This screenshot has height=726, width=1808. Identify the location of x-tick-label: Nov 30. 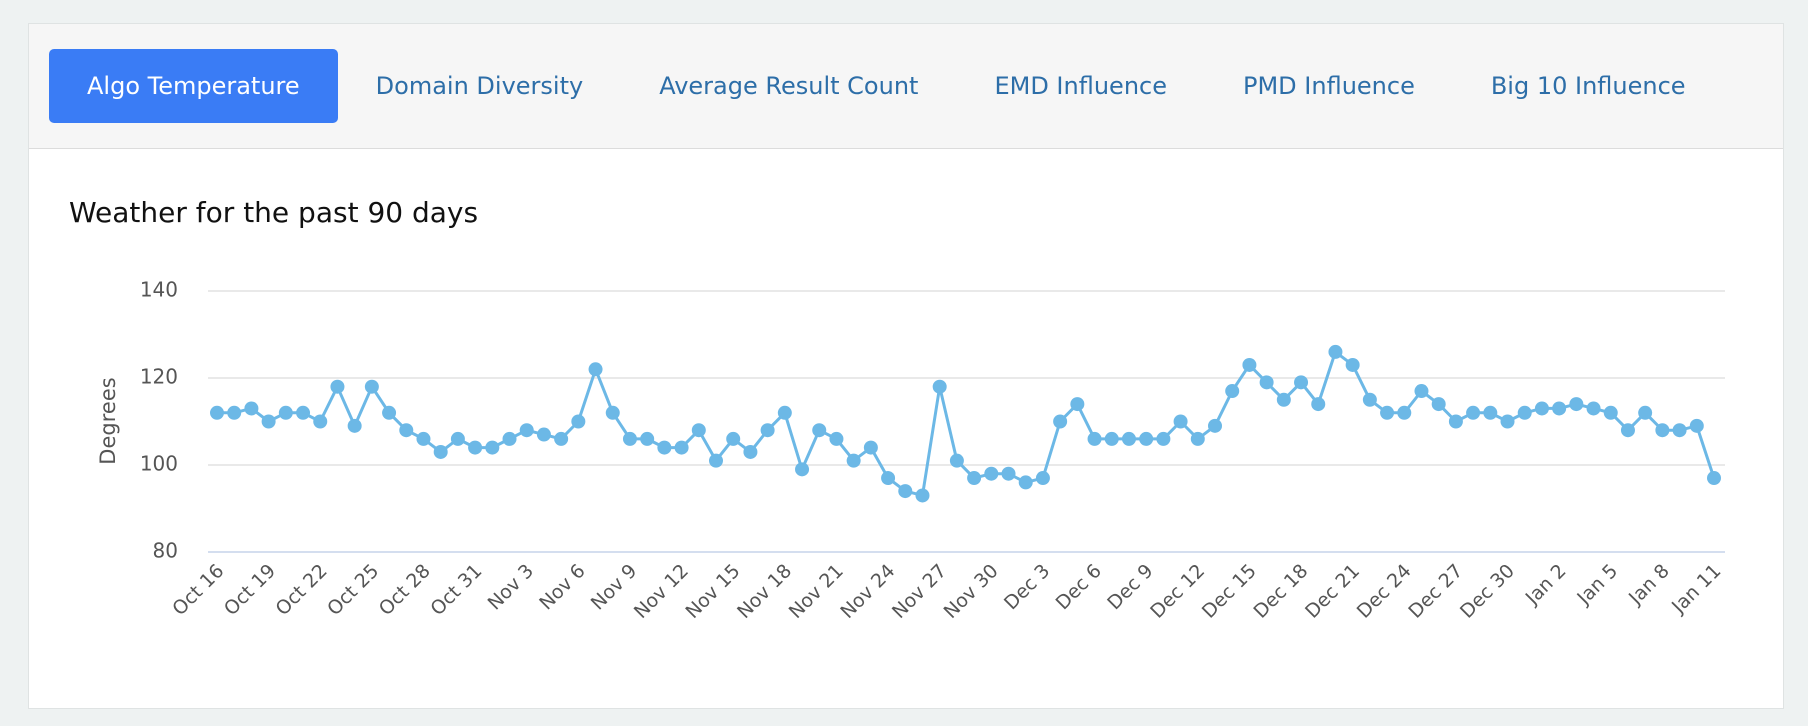
(971, 591).